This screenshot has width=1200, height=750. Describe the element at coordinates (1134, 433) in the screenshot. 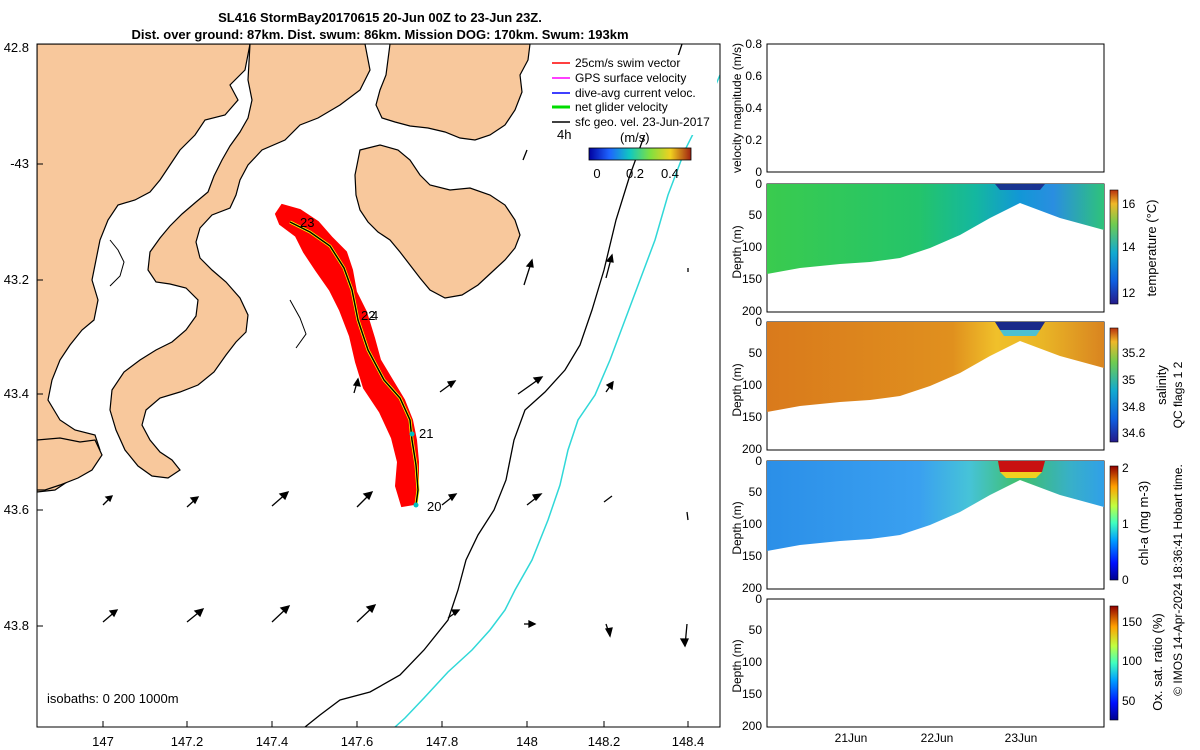

I see `svg-text: 34.6` at that location.